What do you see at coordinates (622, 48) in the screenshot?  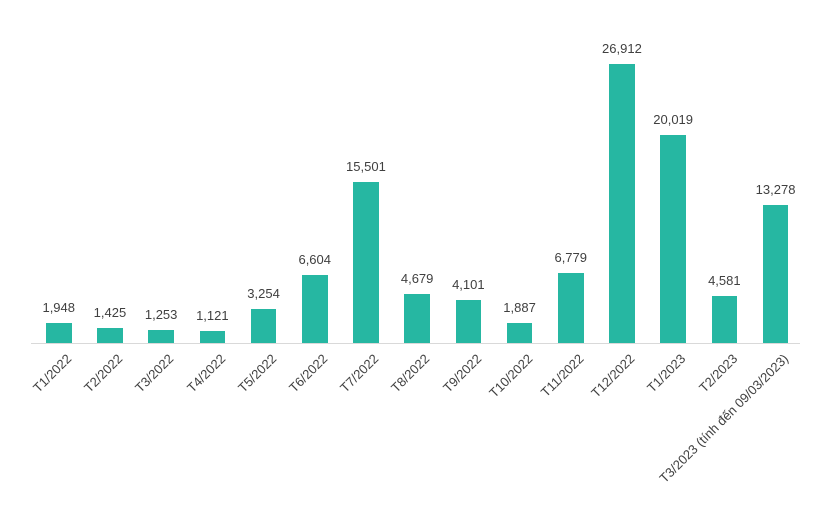 I see `bar-value-label: 26,912` at bounding box center [622, 48].